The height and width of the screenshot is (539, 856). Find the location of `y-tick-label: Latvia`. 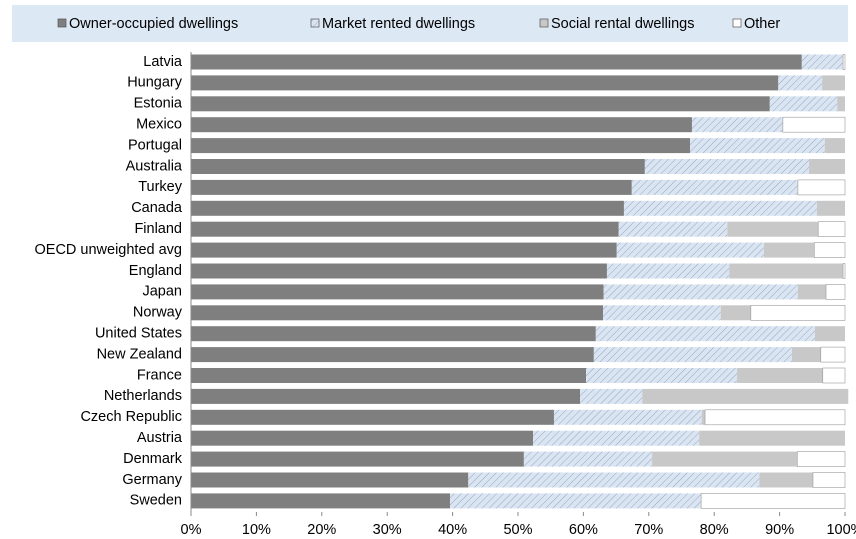

y-tick-label: Latvia is located at coordinates (163, 62).